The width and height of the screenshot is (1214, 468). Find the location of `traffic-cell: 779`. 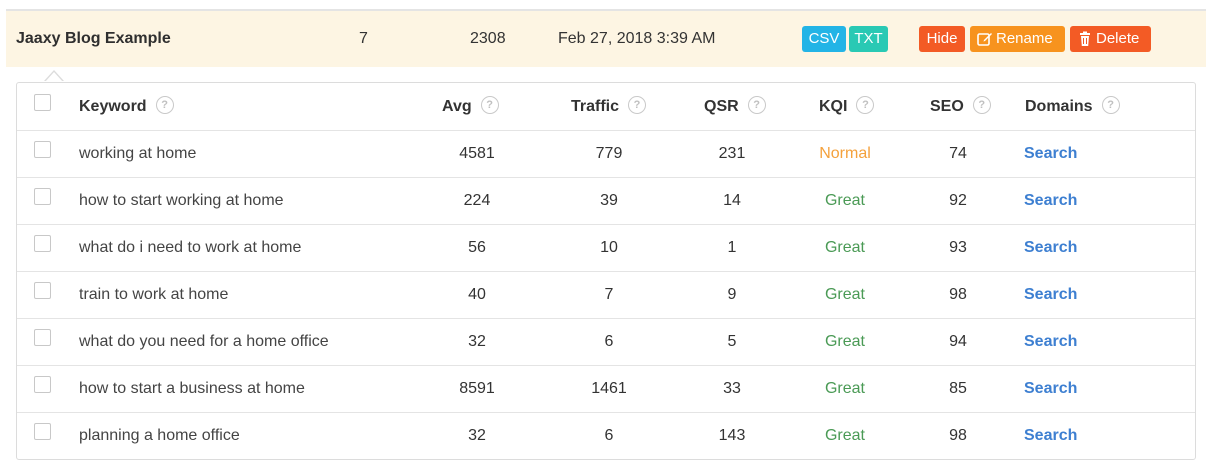

traffic-cell: 779 is located at coordinates (609, 153).